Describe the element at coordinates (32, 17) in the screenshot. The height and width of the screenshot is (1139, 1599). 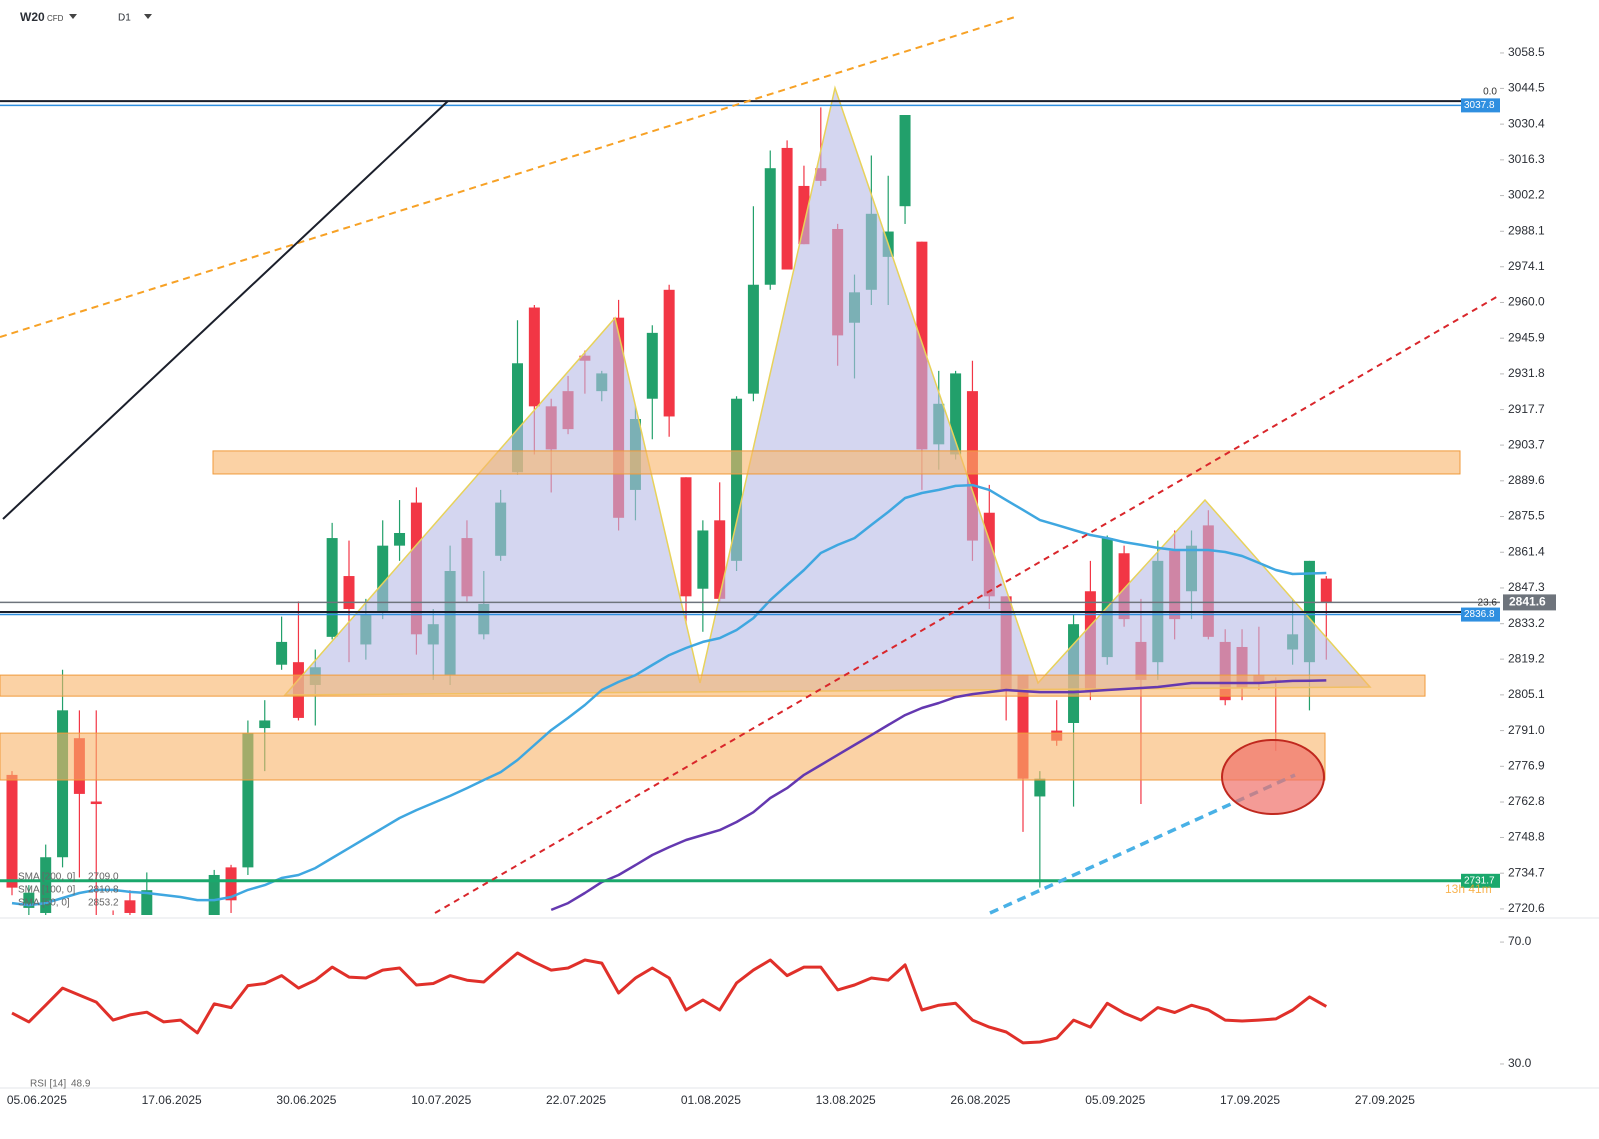
I see `symbol: W20` at that location.